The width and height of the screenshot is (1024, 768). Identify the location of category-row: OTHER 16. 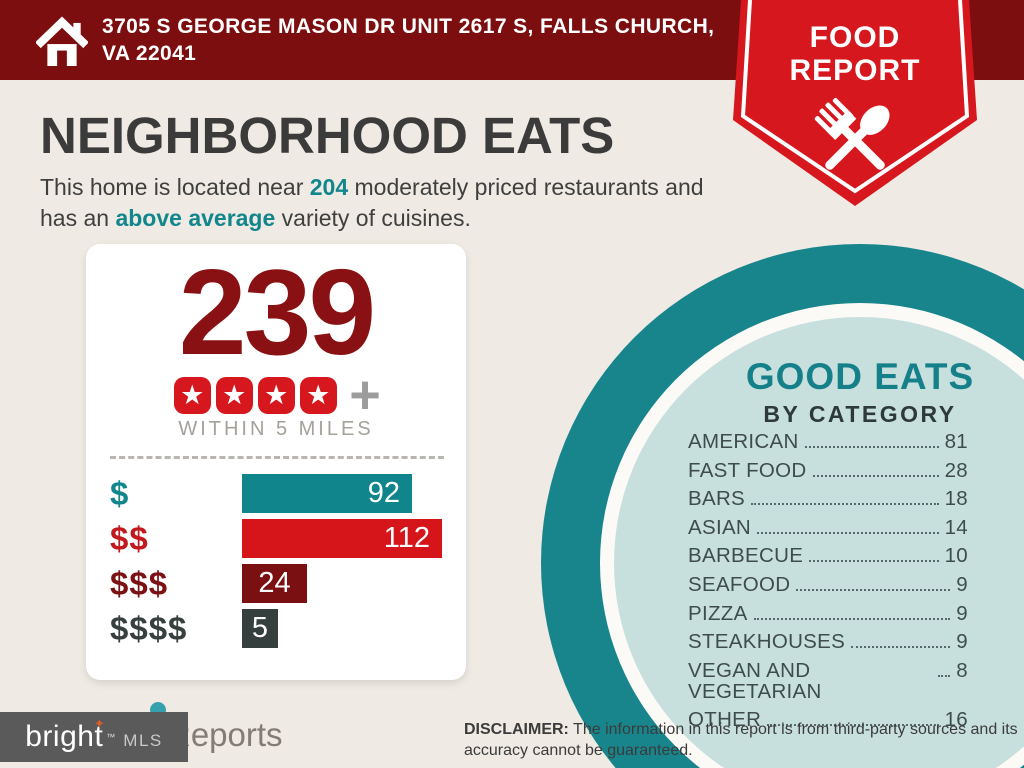
(828, 719).